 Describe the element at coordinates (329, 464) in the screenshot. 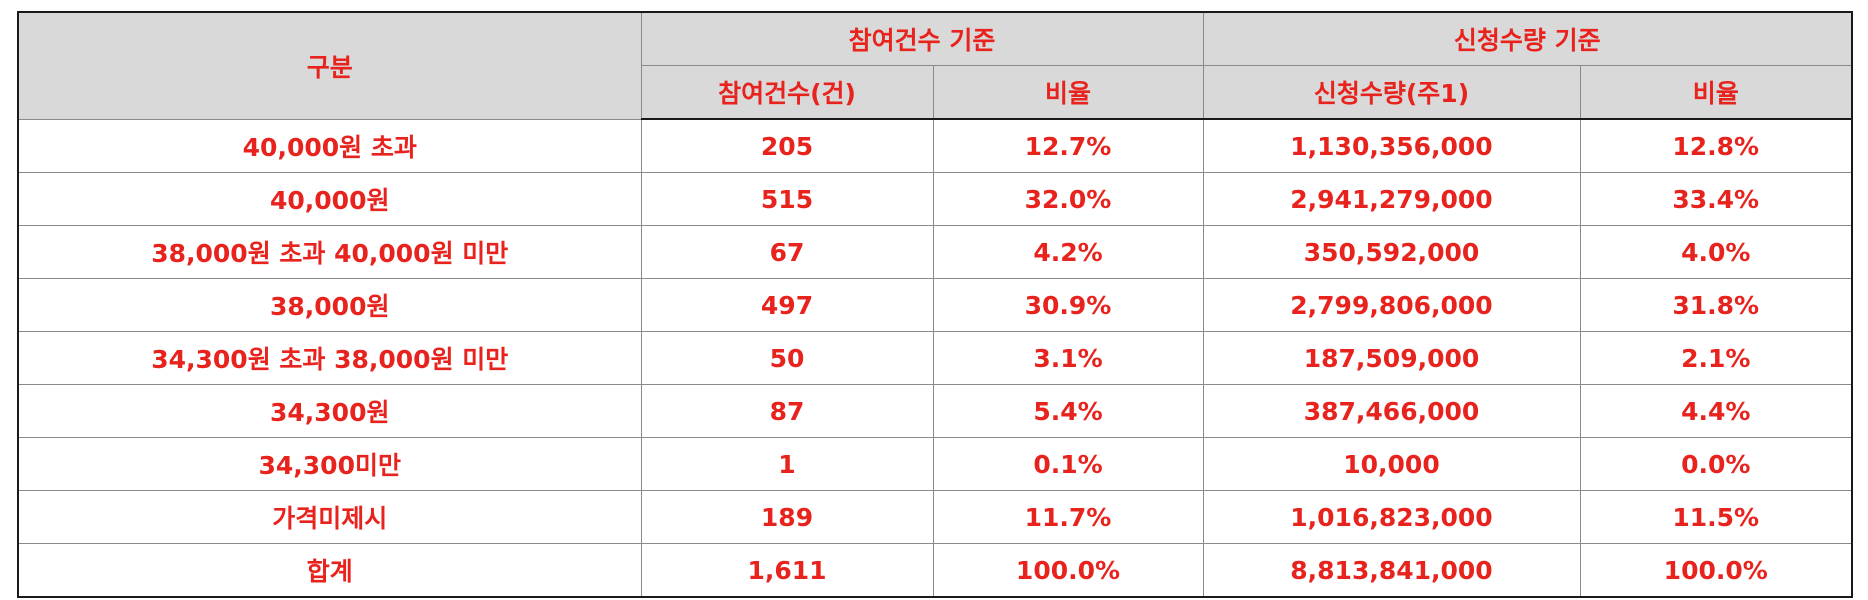

I see `category-cell: 34,300미만` at that location.